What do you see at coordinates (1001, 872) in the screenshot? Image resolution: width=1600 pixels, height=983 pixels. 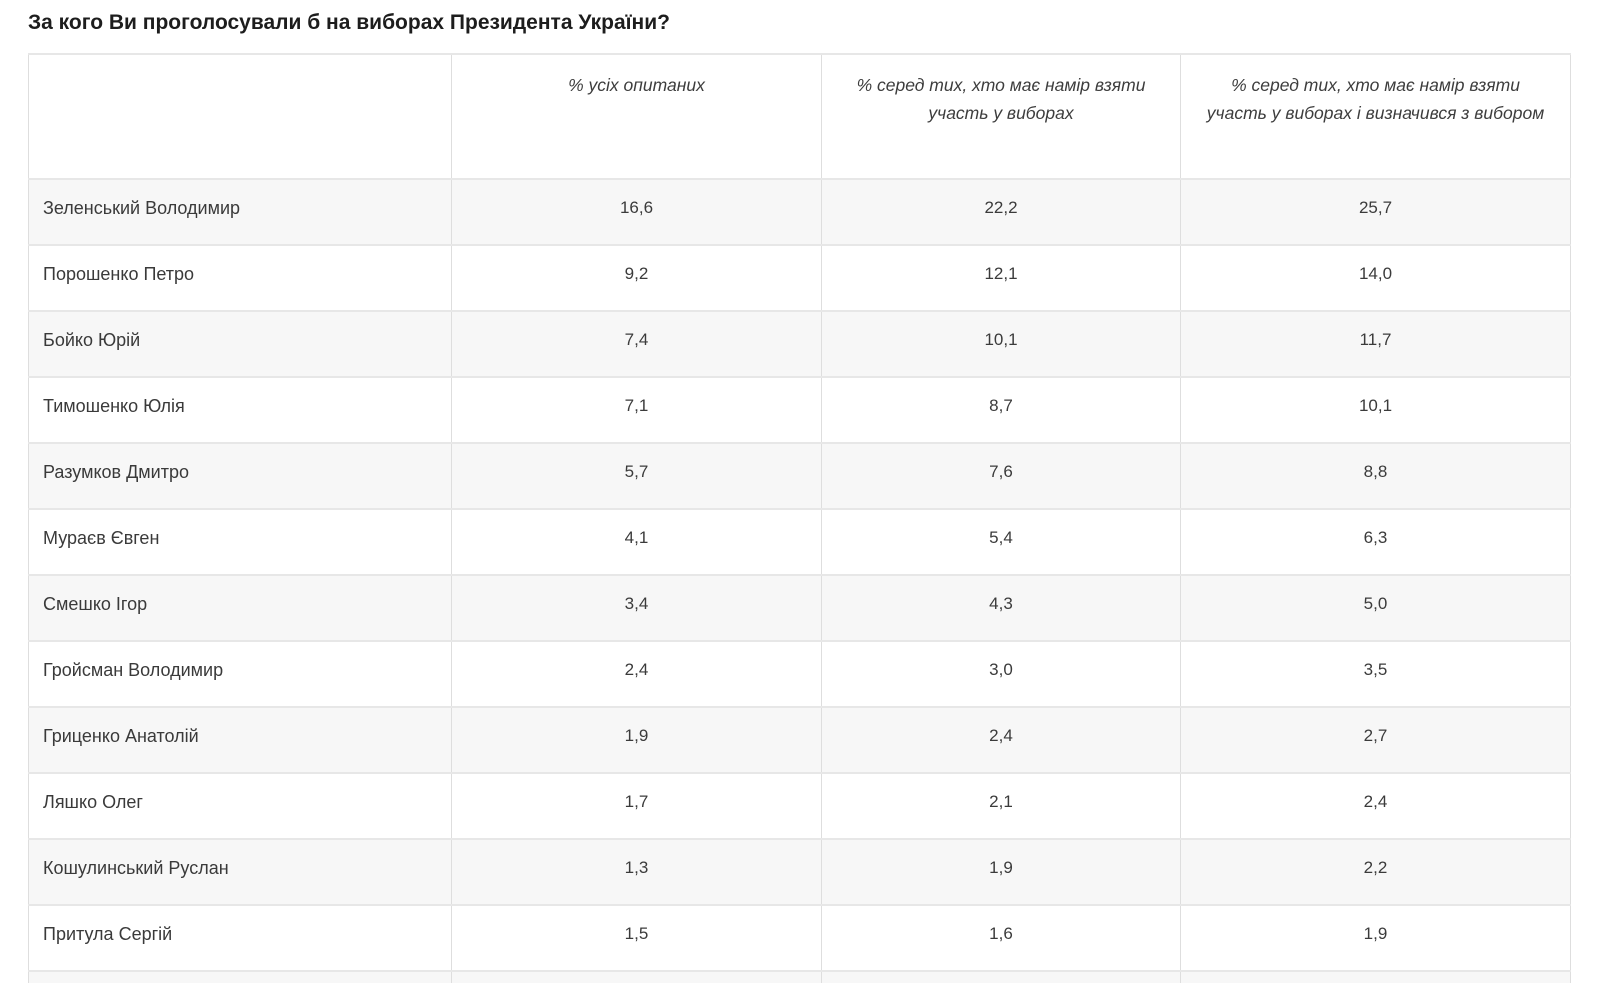 I see `pct-intend-value: 1,9` at bounding box center [1001, 872].